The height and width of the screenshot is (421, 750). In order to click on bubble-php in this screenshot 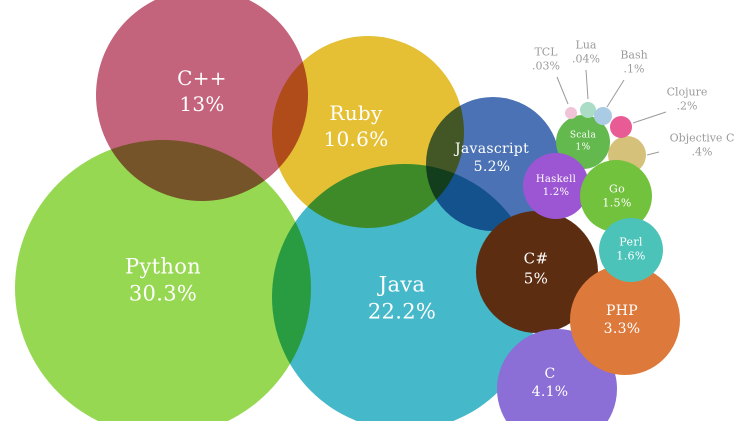, I will do `click(625, 320)`.